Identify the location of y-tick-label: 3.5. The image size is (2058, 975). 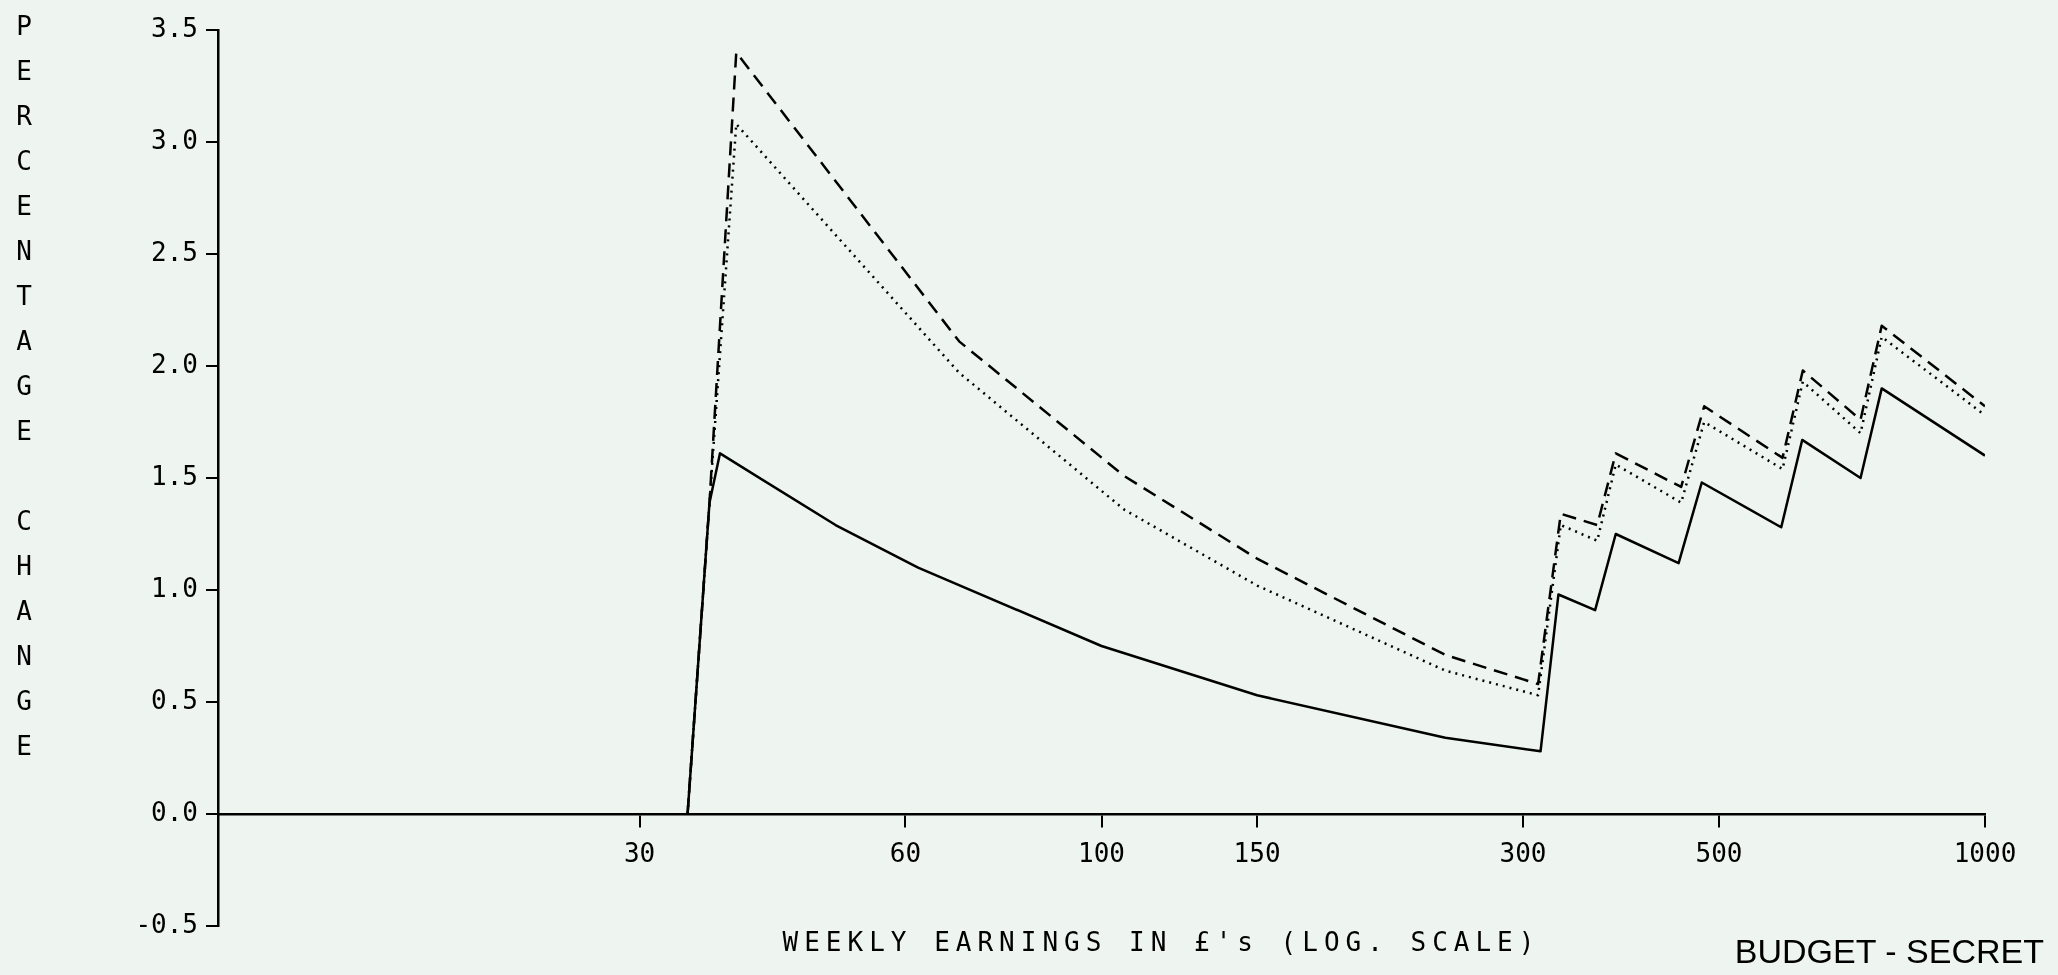
(174, 27).